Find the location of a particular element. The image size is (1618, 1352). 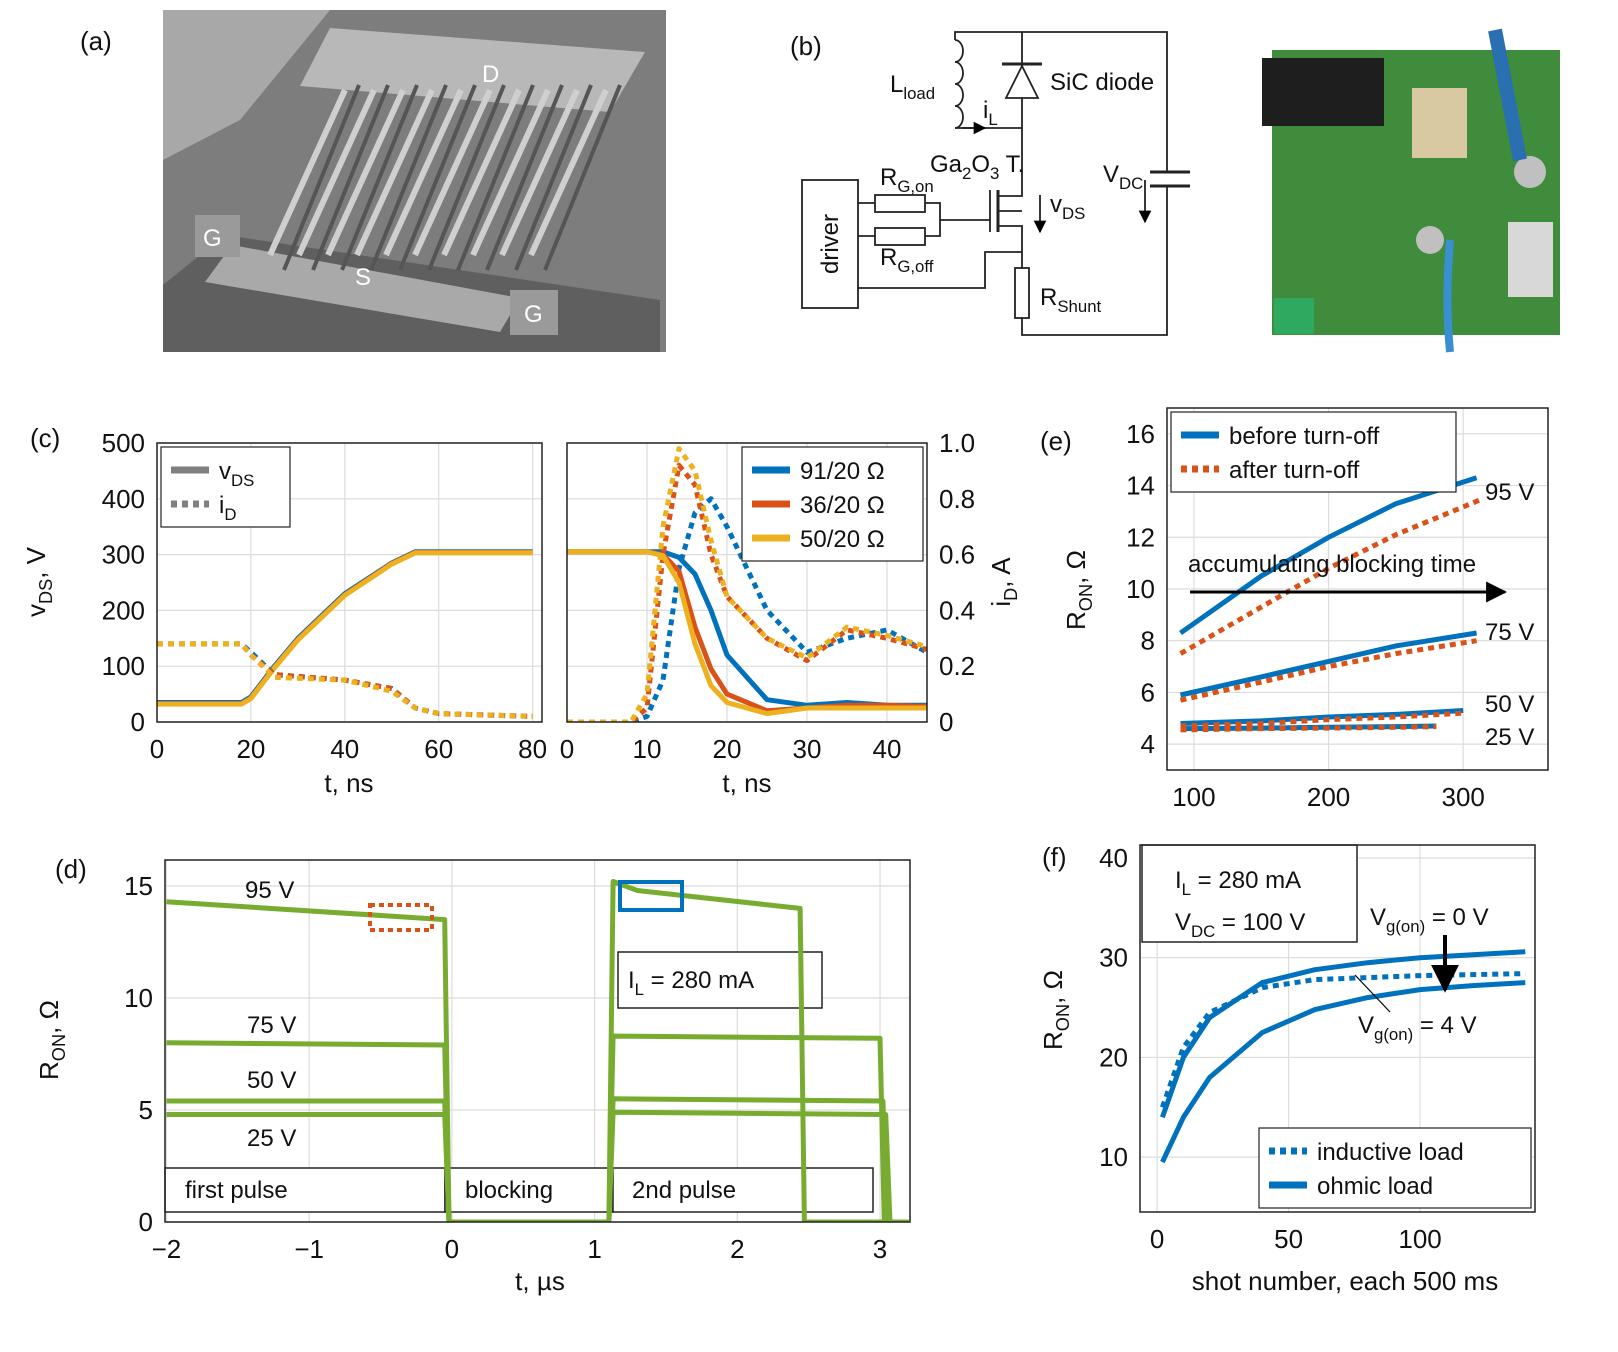

leader is located at coordinates (1372, 993).